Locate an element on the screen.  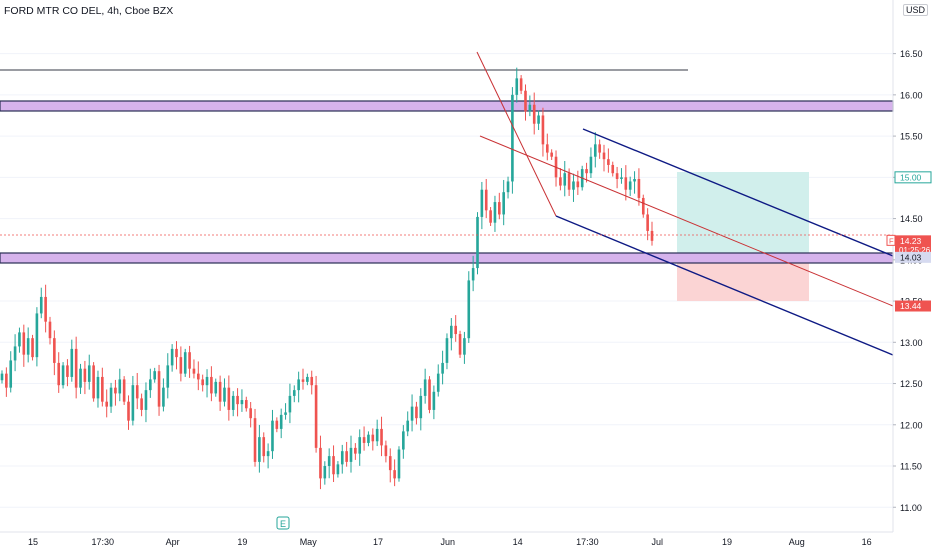
trendline-drop is located at coordinates (516, 134).